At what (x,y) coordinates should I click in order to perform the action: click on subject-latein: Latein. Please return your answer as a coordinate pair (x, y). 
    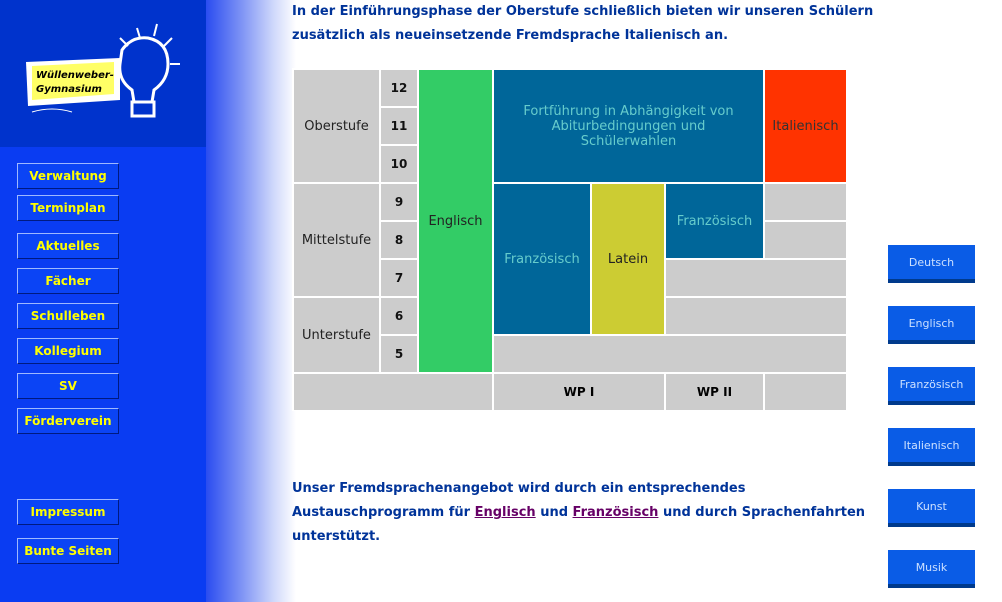
    Looking at the image, I should click on (628, 259).